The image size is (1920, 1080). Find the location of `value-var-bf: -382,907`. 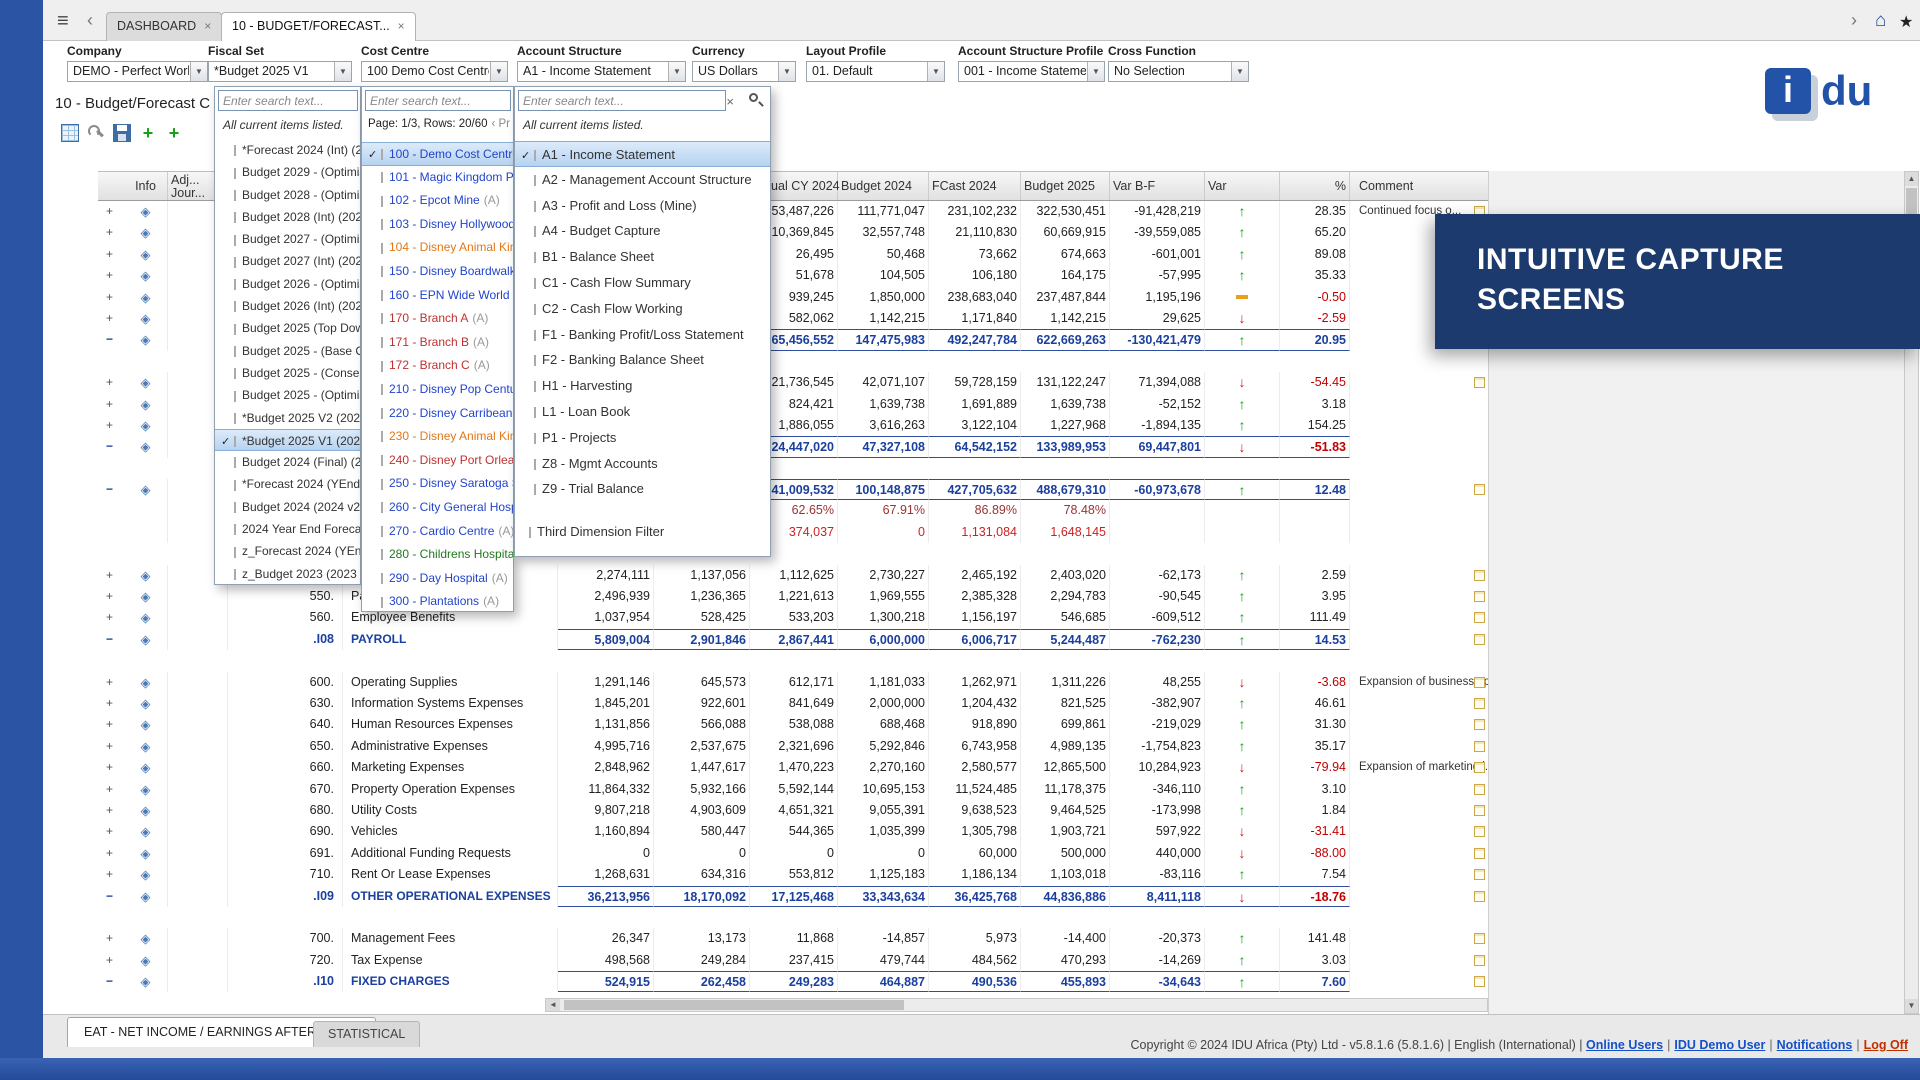

value-var-bf: -382,907 is located at coordinates (1157, 703).